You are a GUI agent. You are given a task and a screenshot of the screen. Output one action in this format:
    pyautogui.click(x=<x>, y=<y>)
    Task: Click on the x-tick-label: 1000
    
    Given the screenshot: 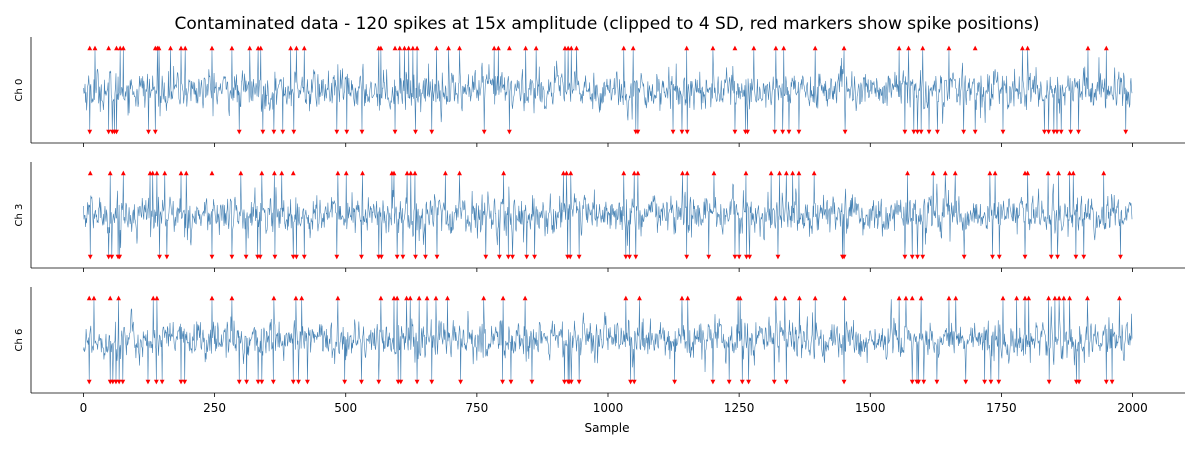 What is the action you would take?
    pyautogui.click(x=608, y=408)
    